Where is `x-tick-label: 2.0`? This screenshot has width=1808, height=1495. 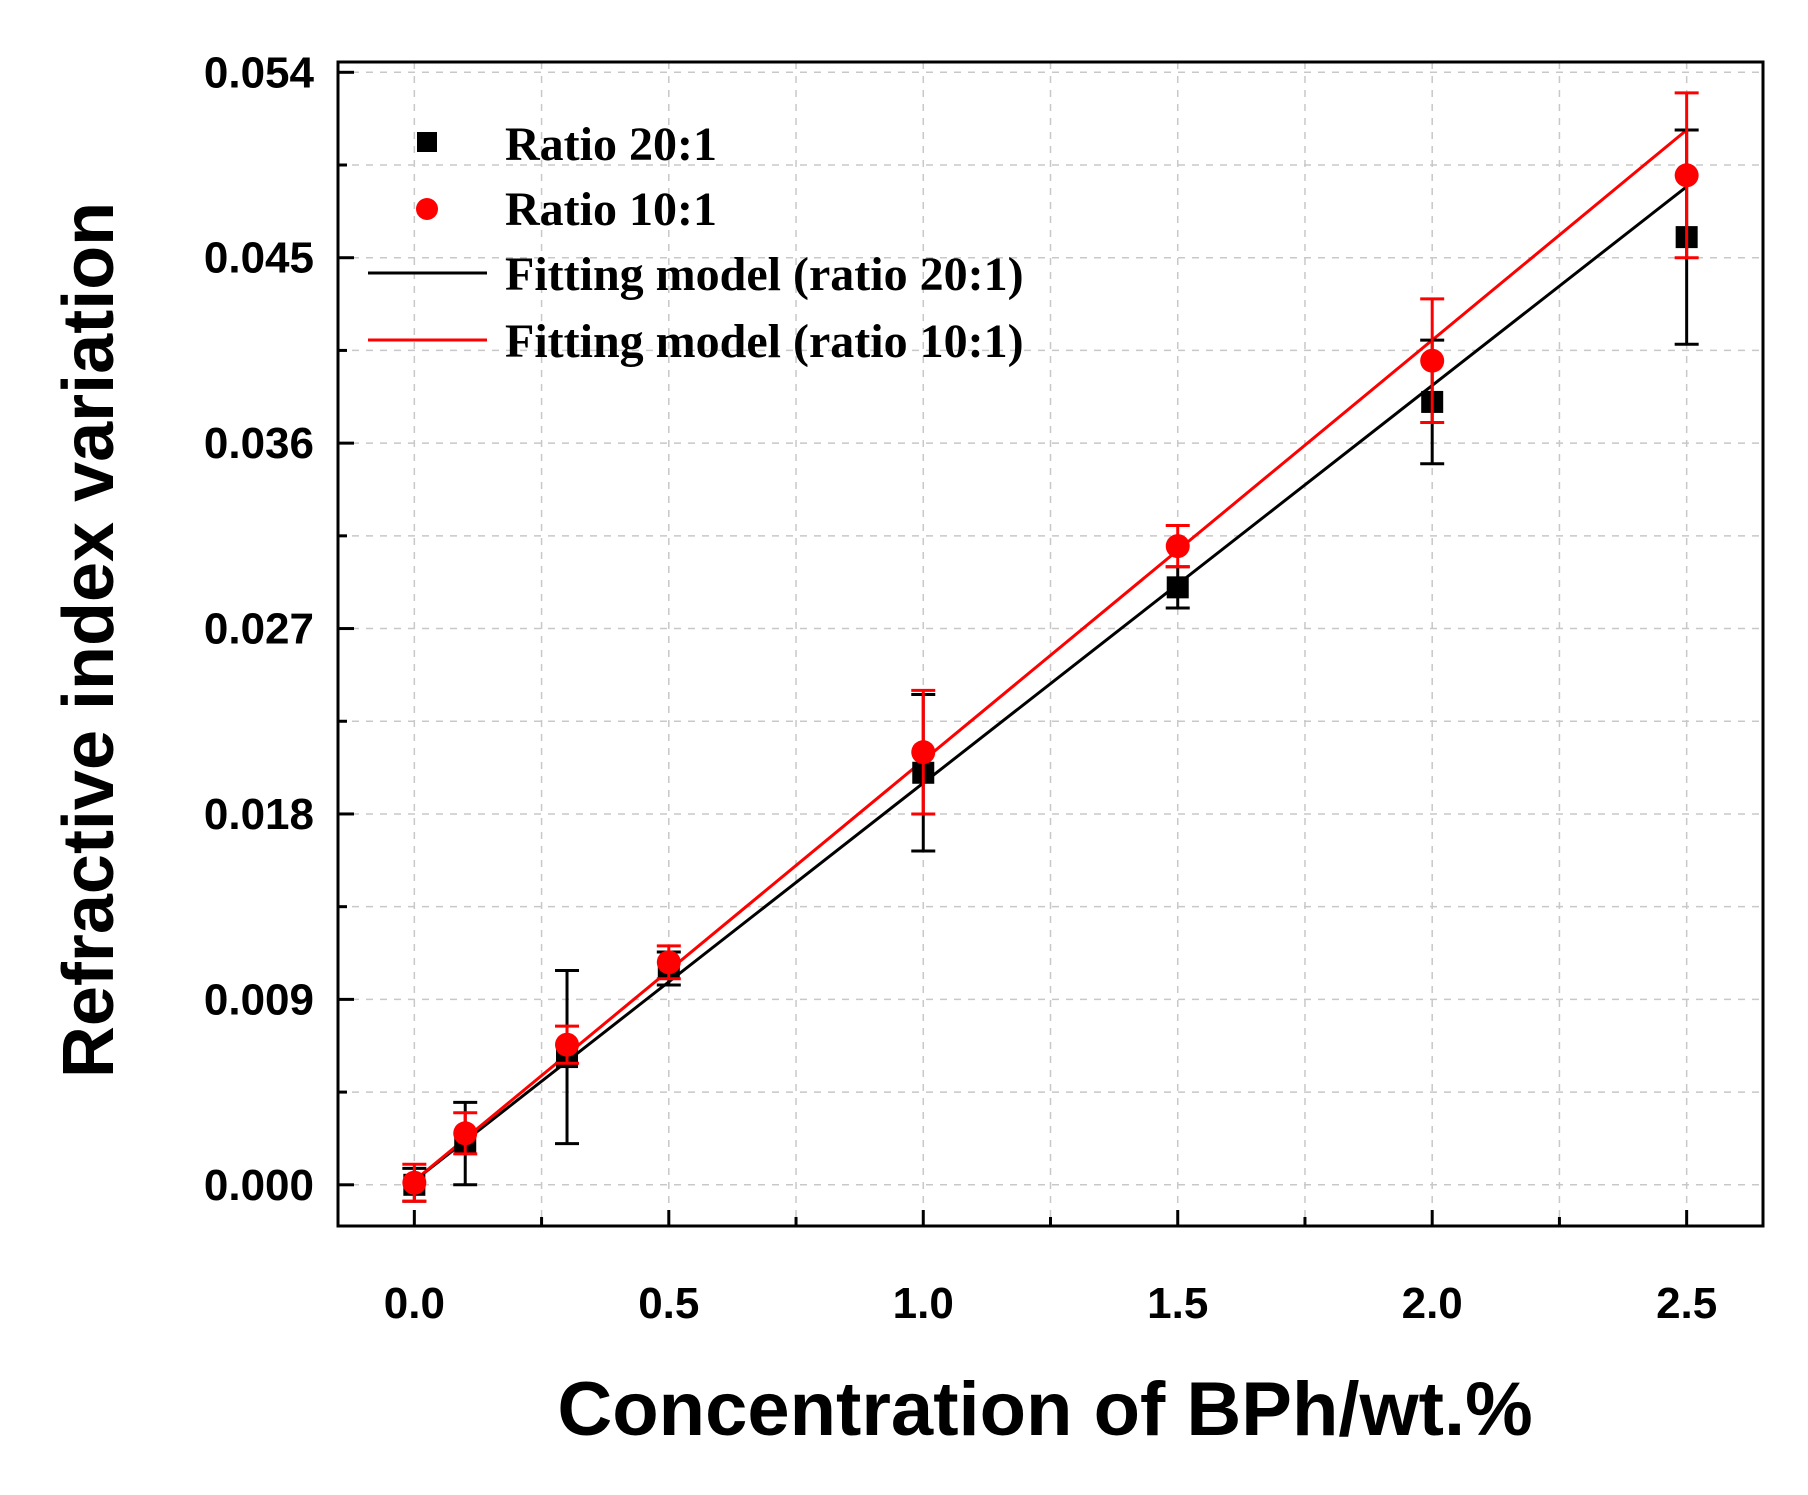 x-tick-label: 2.0 is located at coordinates (1432, 1303).